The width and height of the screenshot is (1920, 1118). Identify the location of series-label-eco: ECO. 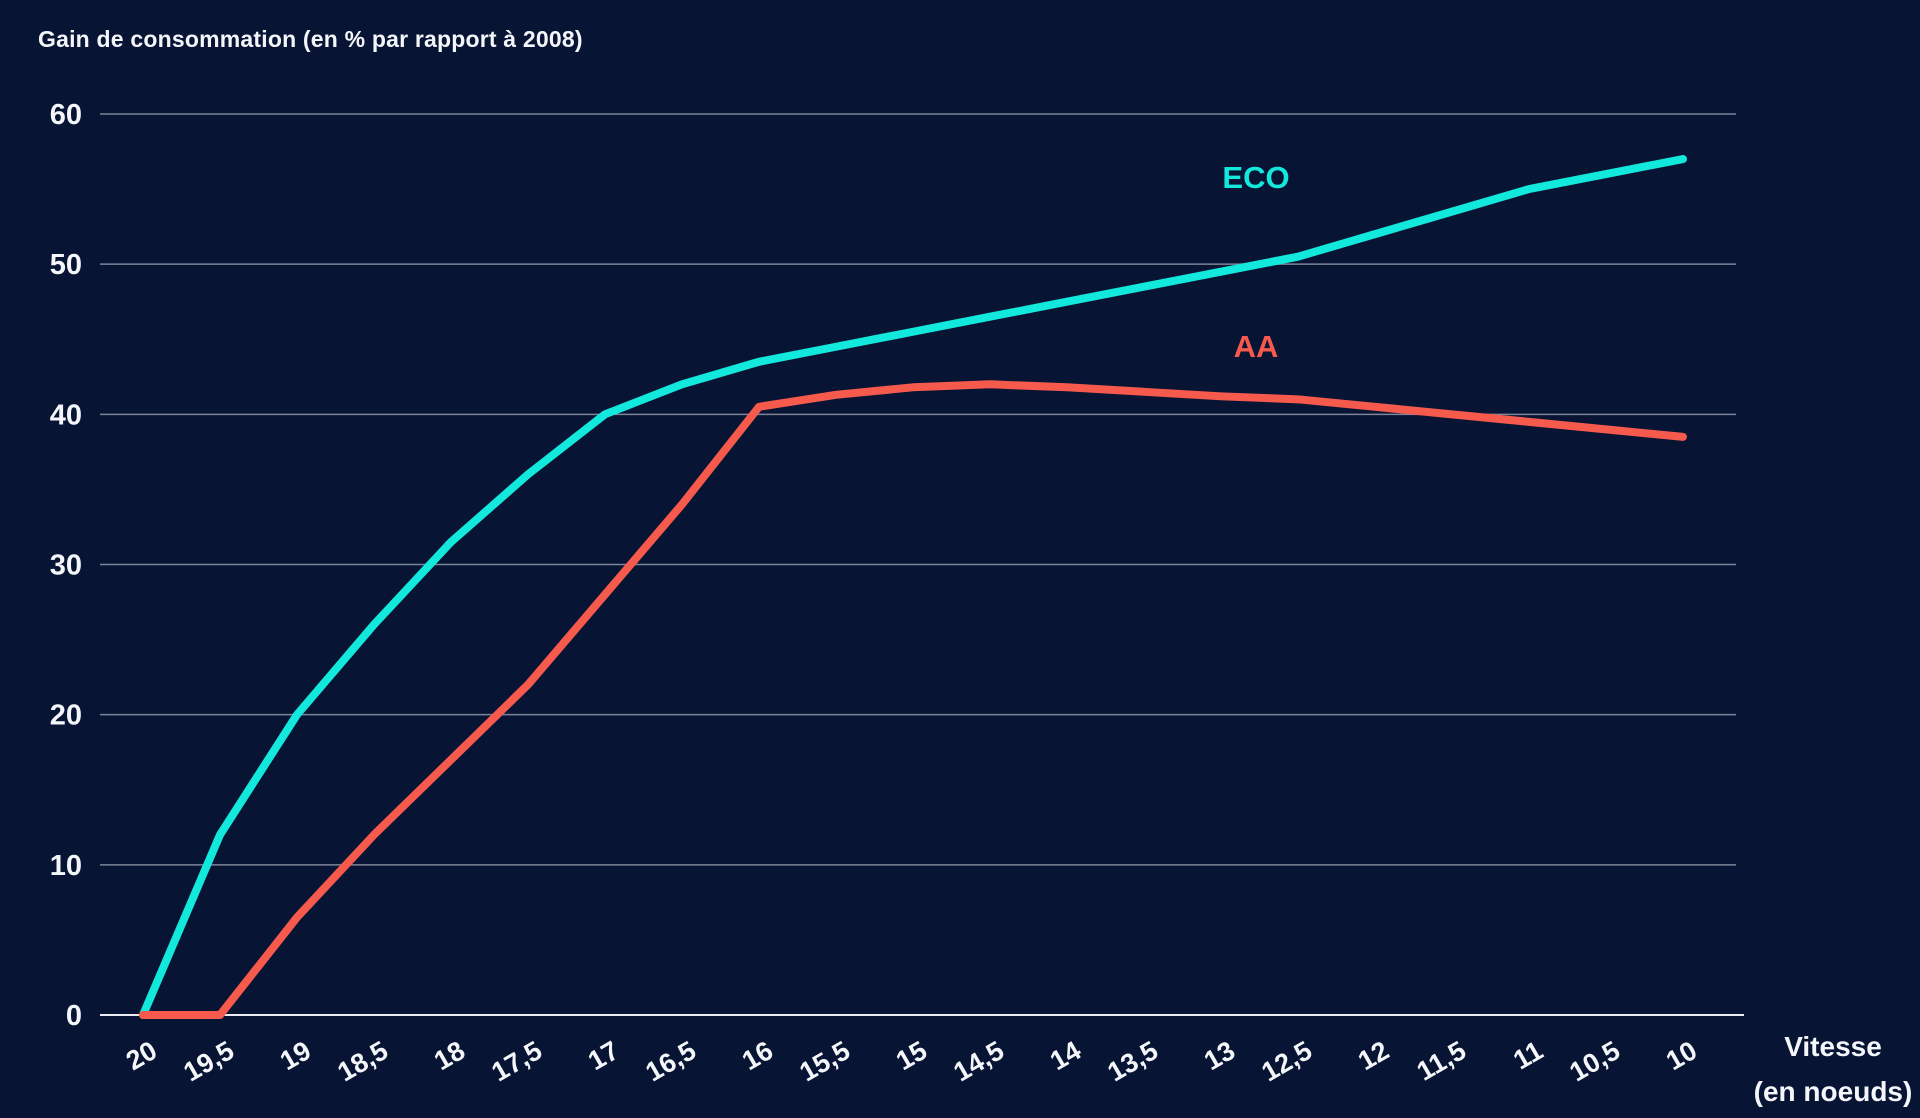
(1256, 177).